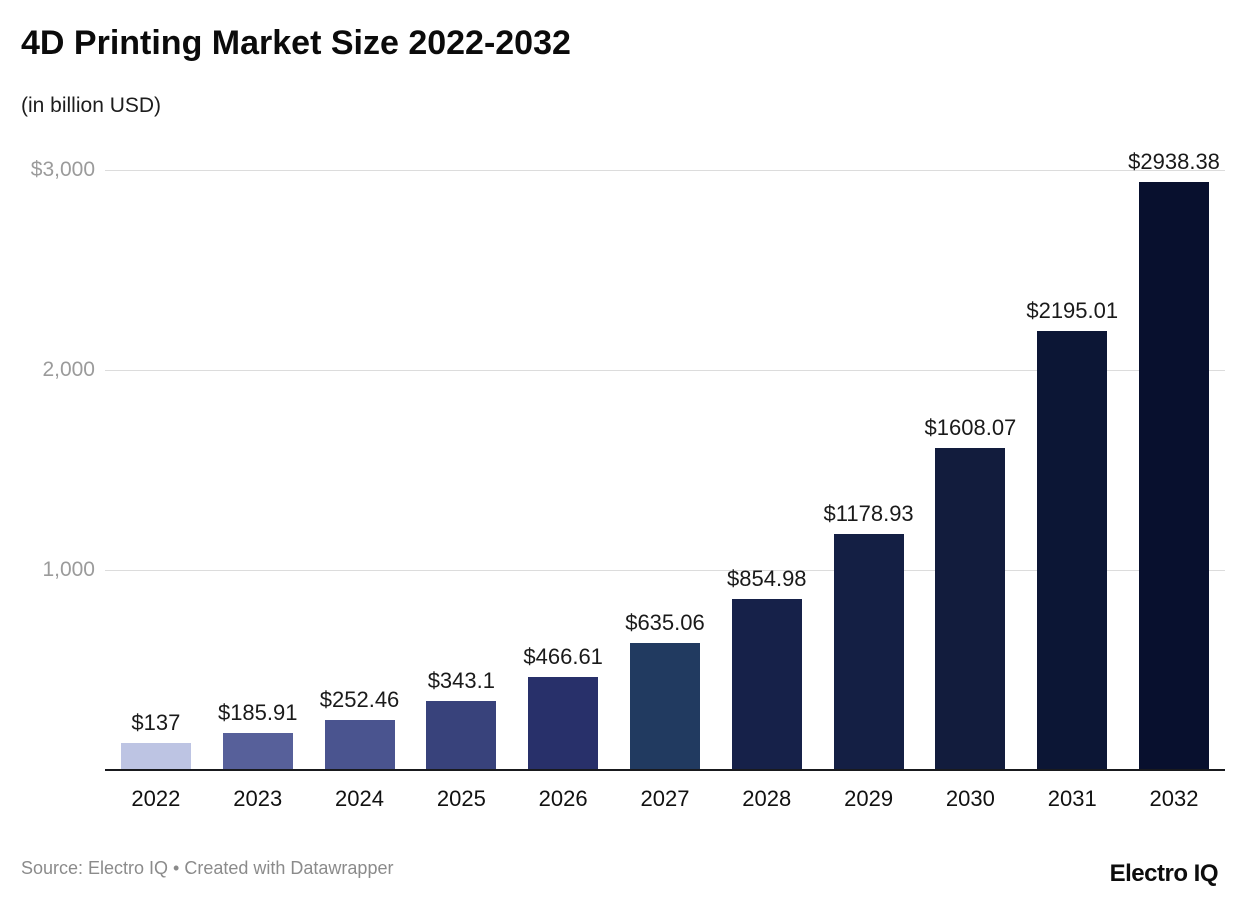  Describe the element at coordinates (296, 43) in the screenshot. I see `chart-title: 4D Printing Market Size 2022-2032` at that location.